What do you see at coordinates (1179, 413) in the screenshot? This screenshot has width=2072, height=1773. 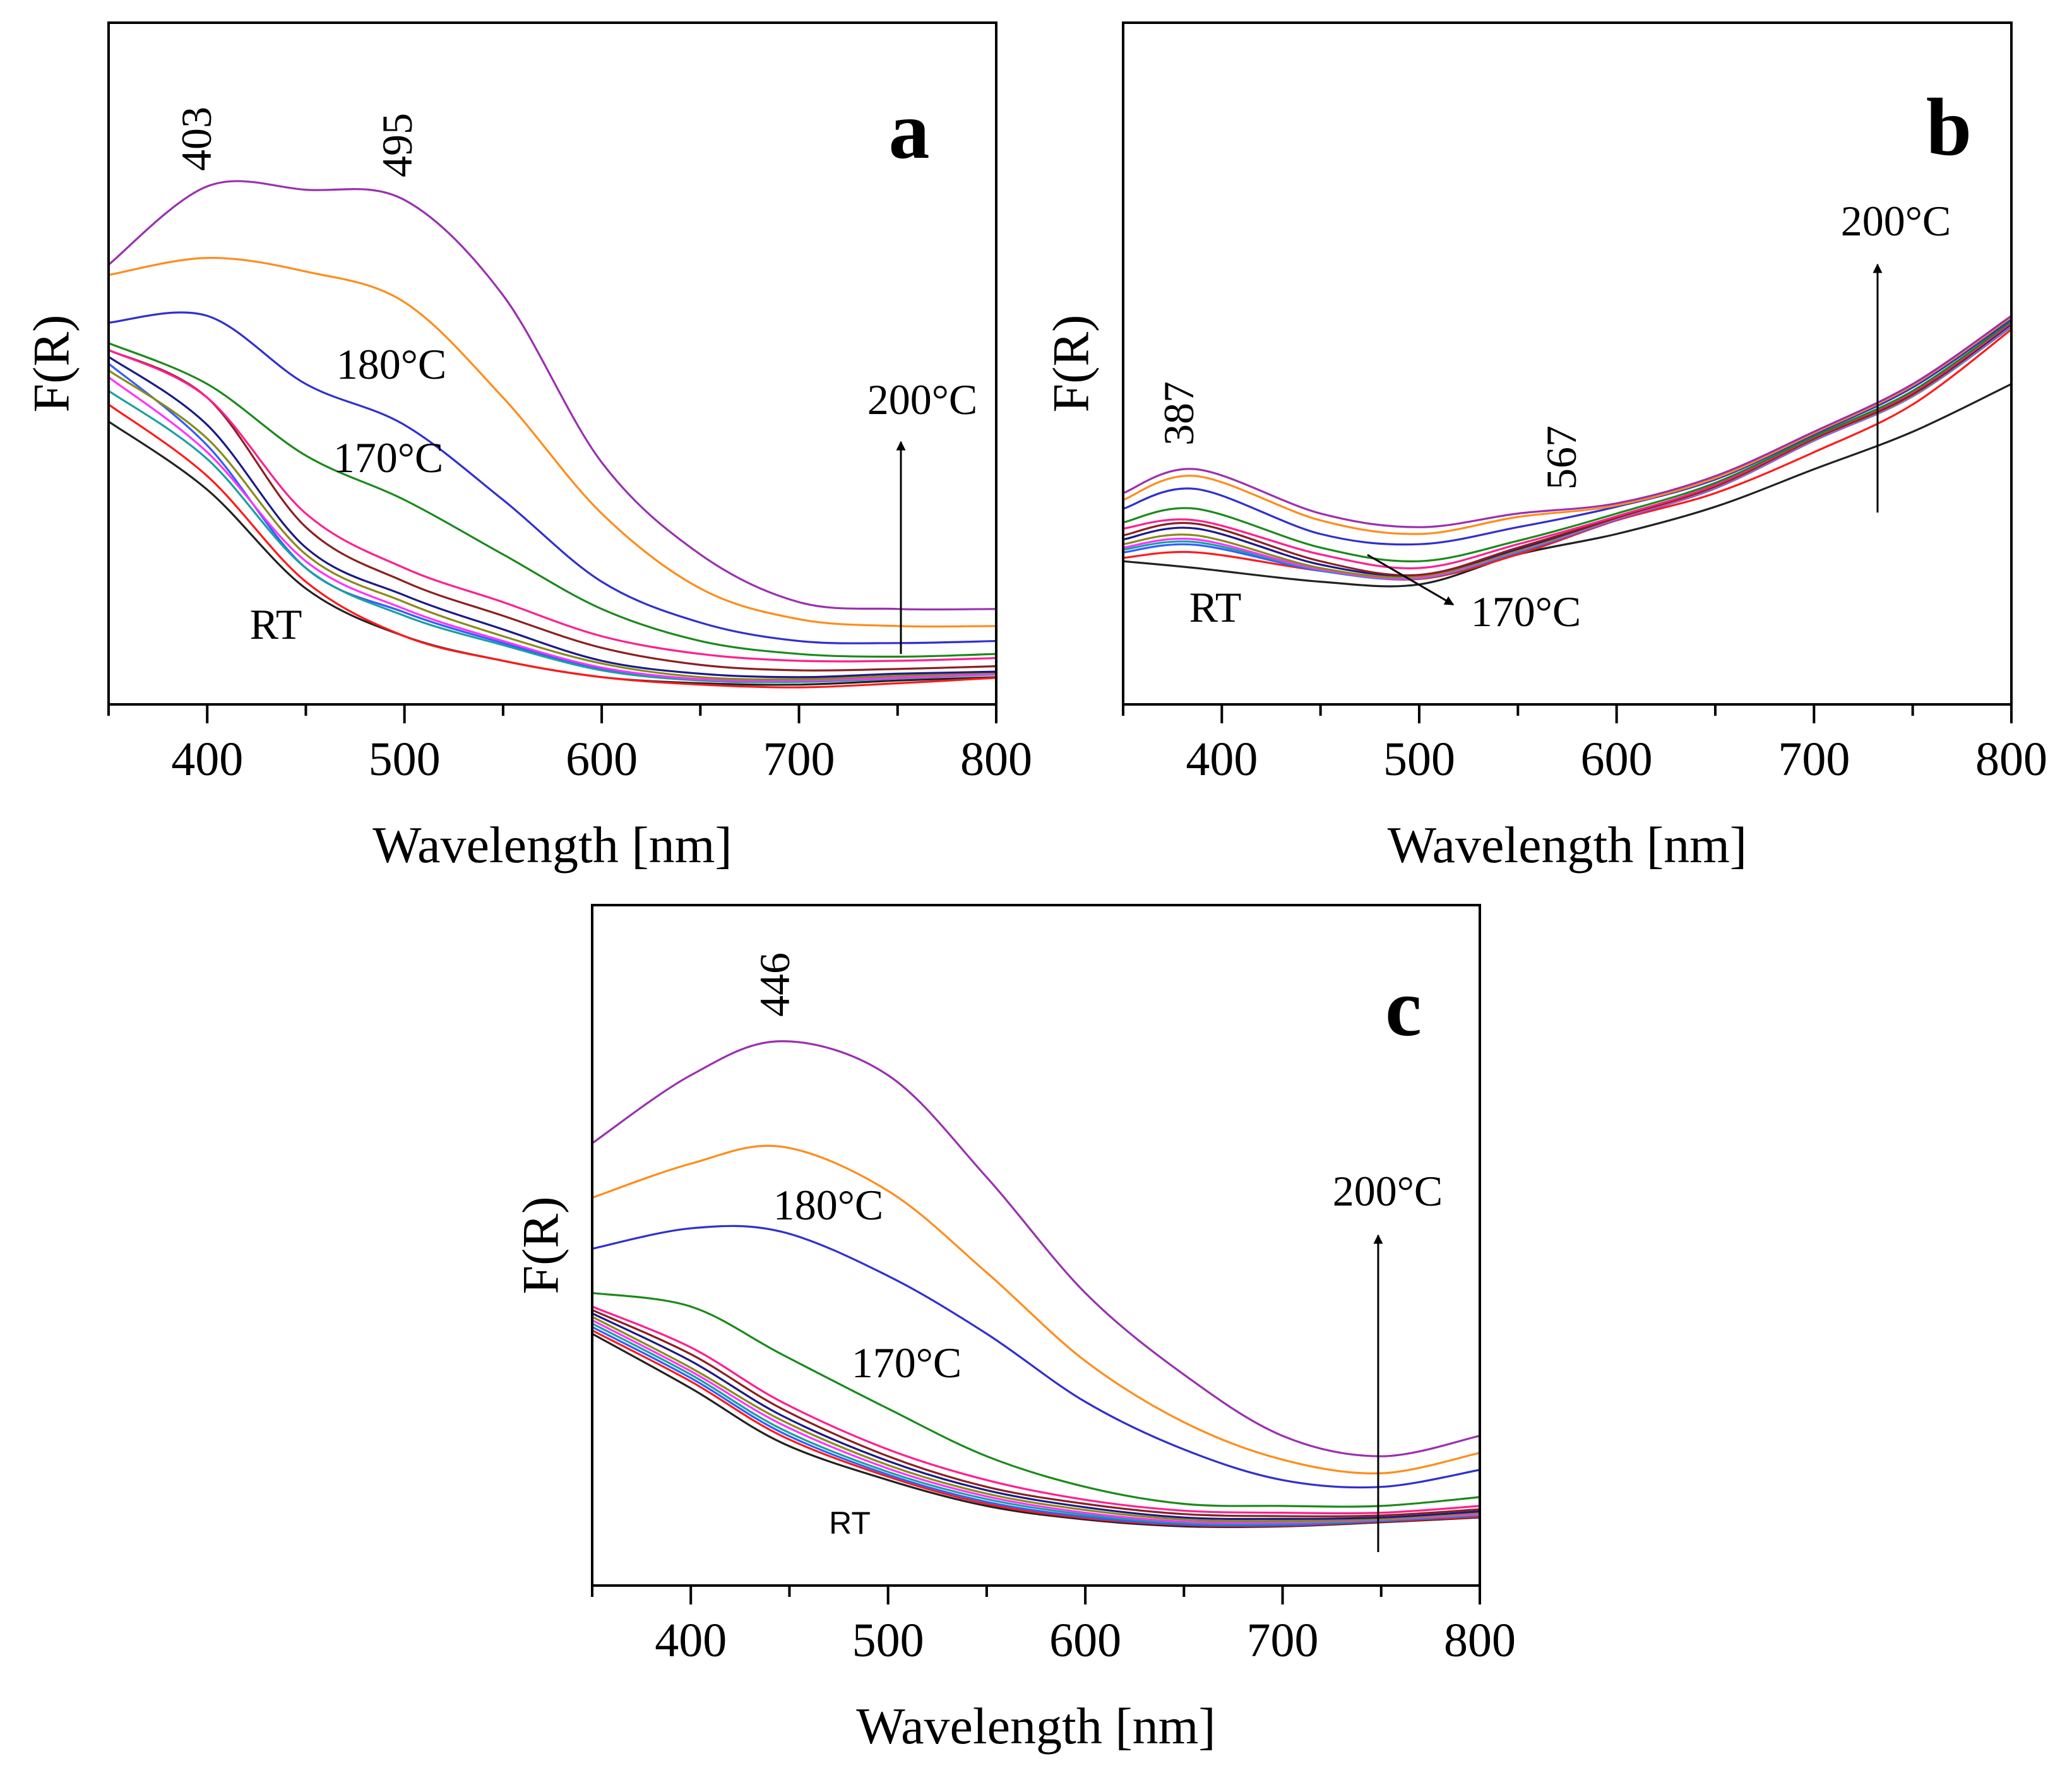 I see `annotation-peak1: 387` at bounding box center [1179, 413].